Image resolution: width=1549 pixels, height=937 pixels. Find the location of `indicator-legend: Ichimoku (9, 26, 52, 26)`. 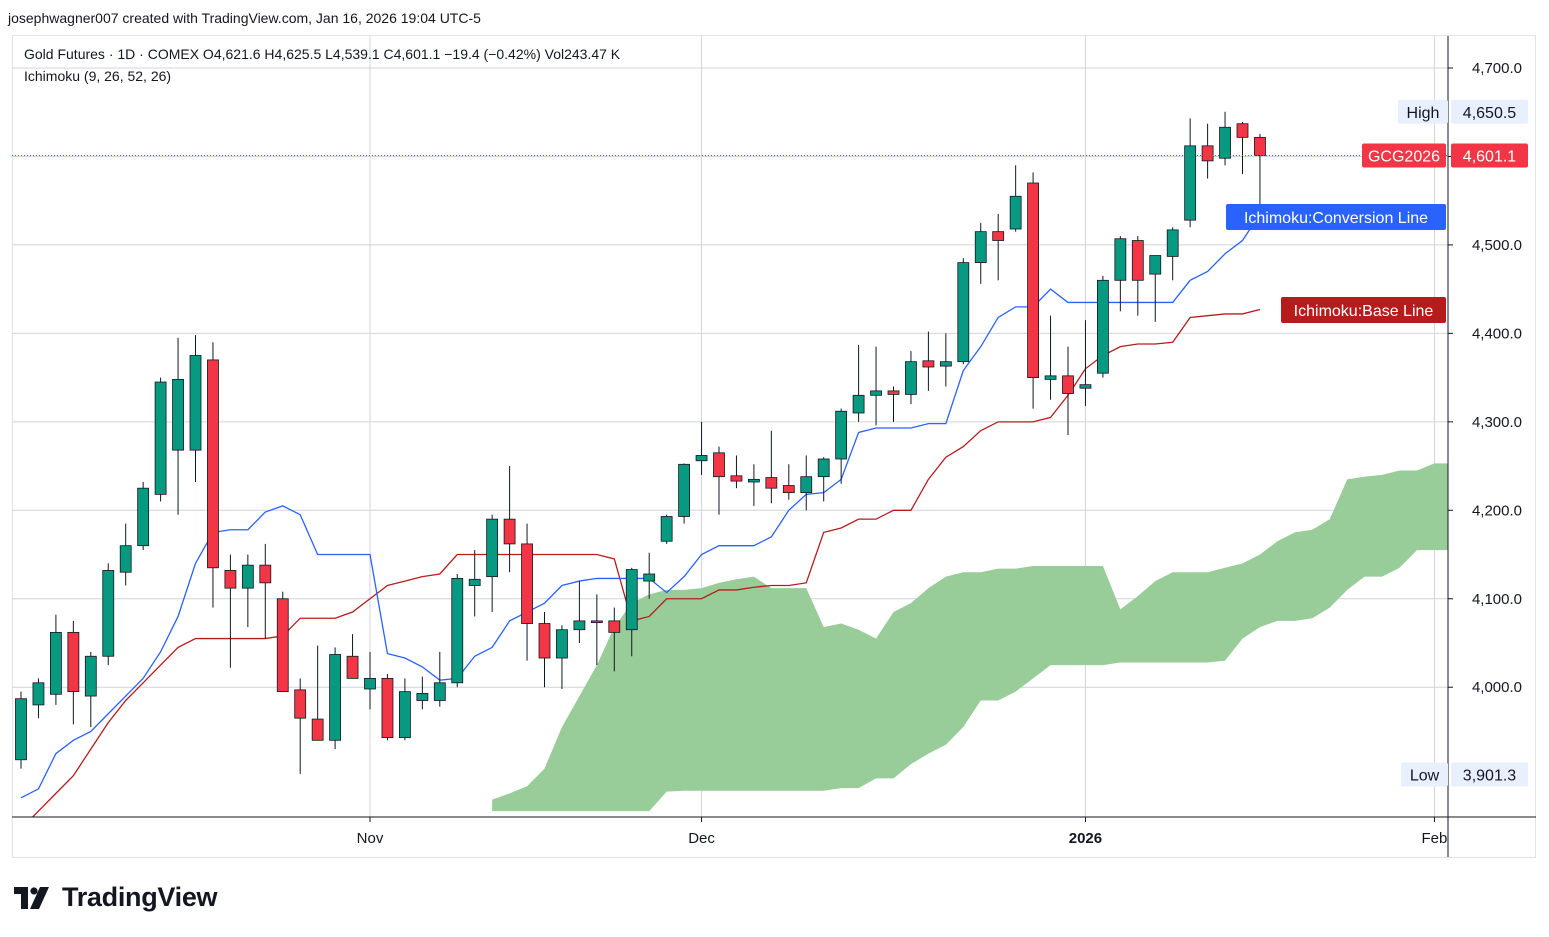

indicator-legend: Ichimoku (9, 26, 52, 26) is located at coordinates (98, 76).